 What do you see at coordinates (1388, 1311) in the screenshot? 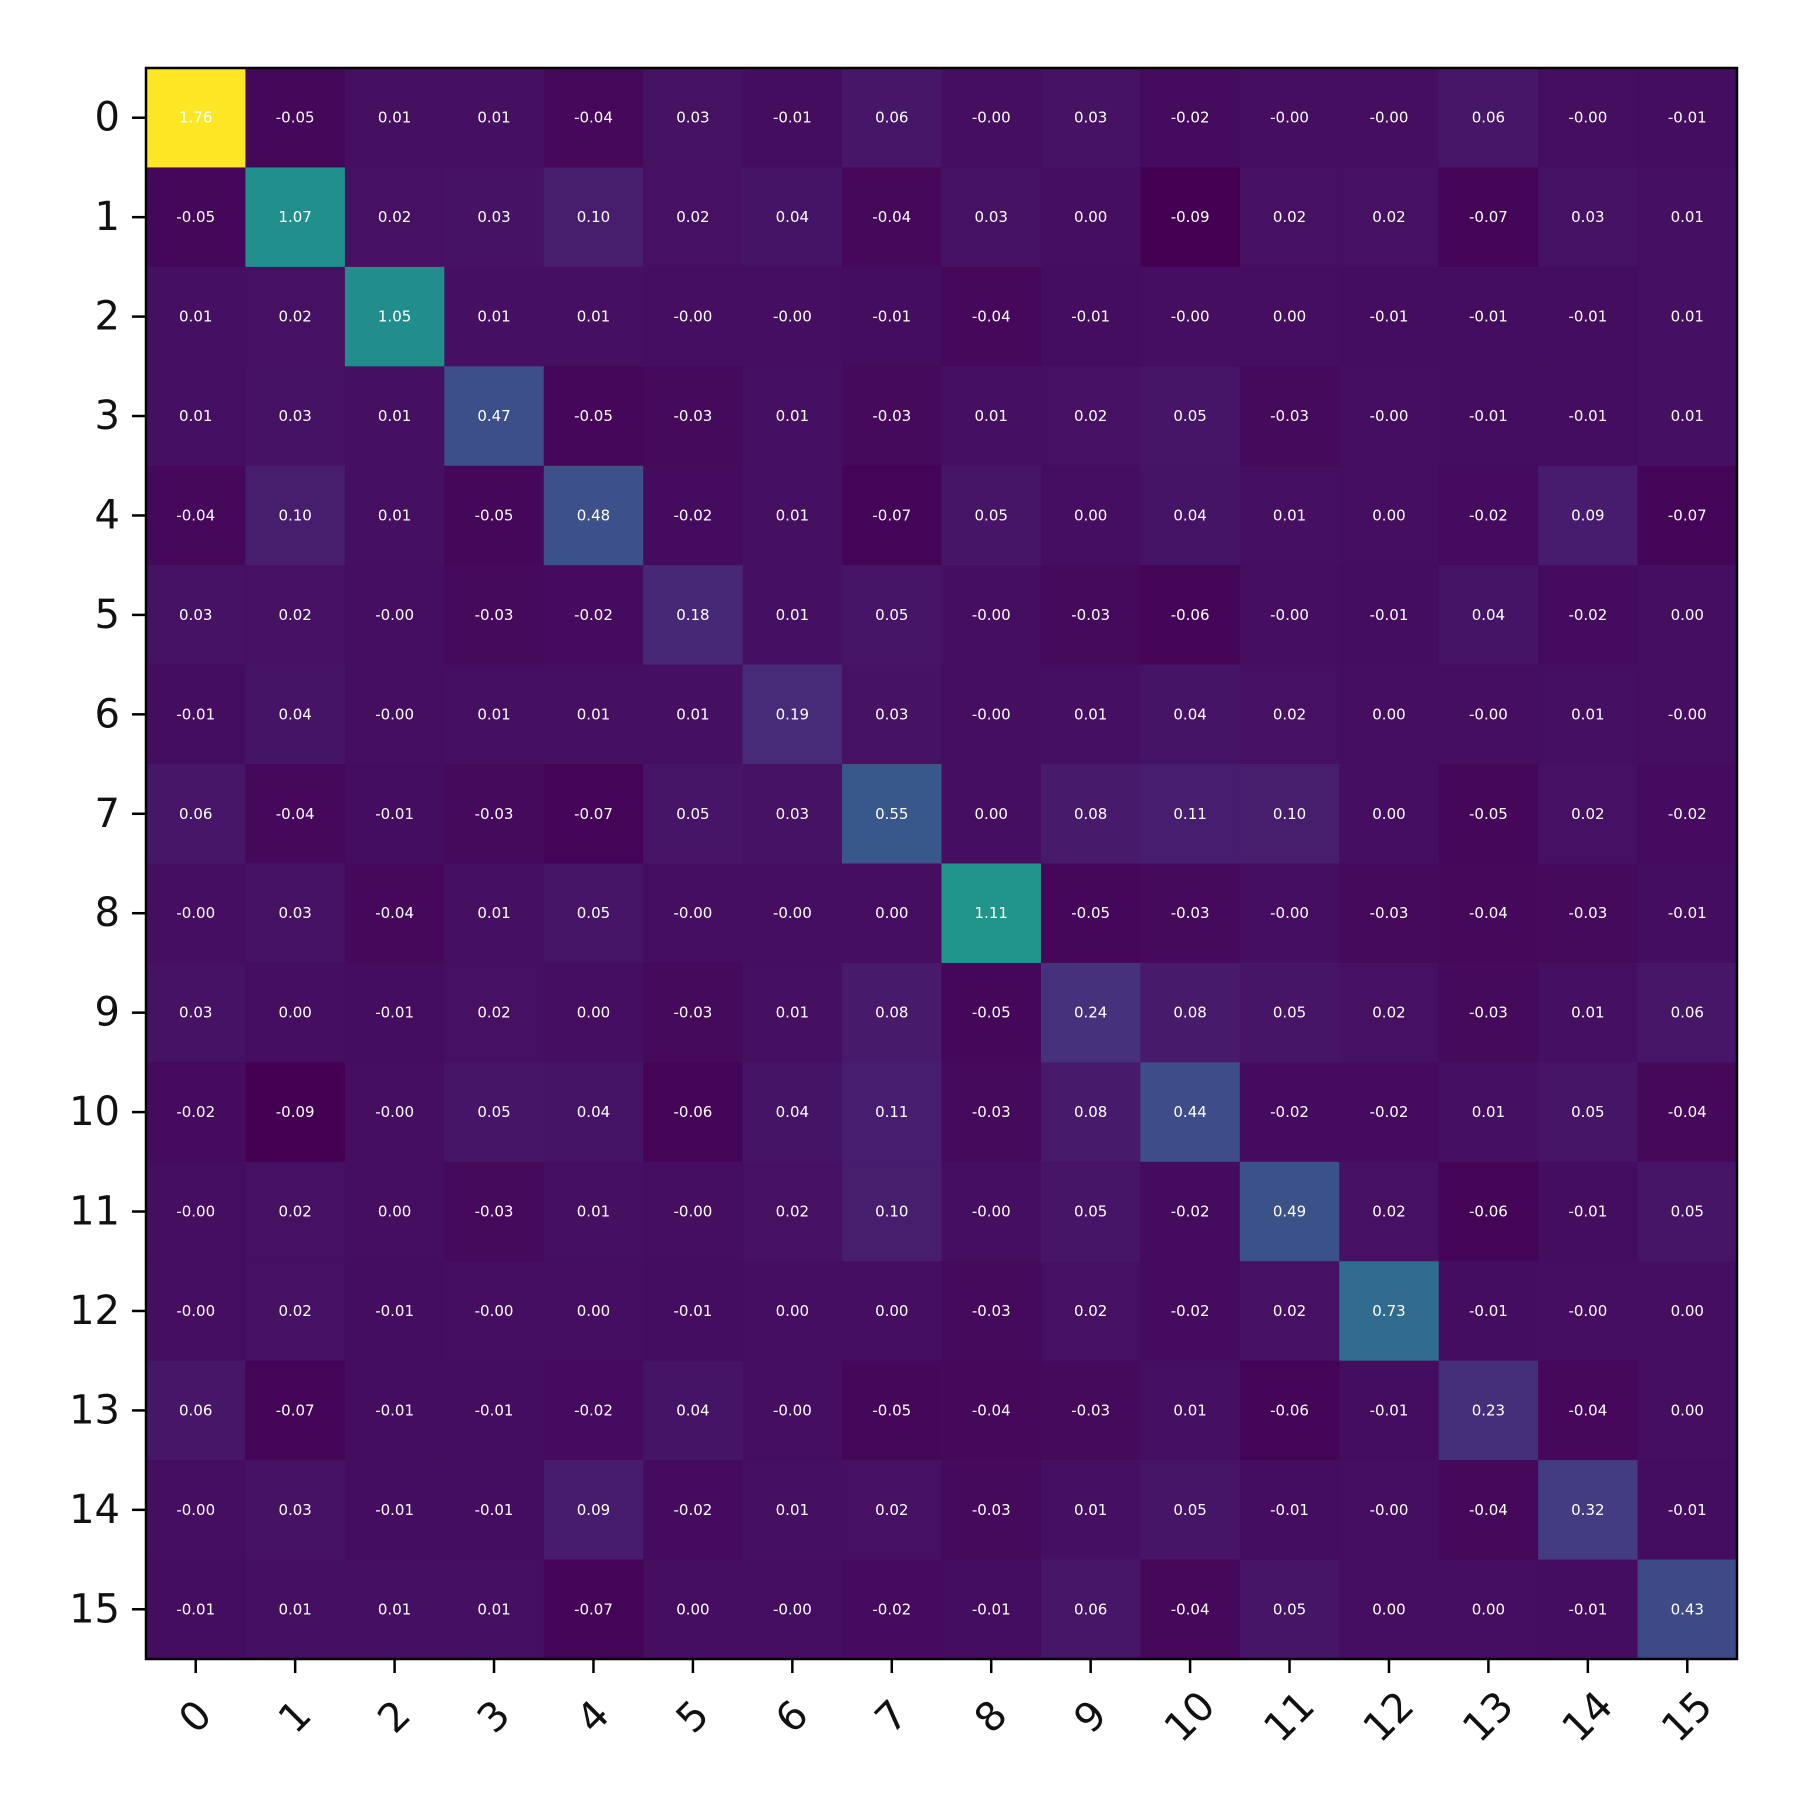
I see `cell-value-label: 0.73` at bounding box center [1388, 1311].